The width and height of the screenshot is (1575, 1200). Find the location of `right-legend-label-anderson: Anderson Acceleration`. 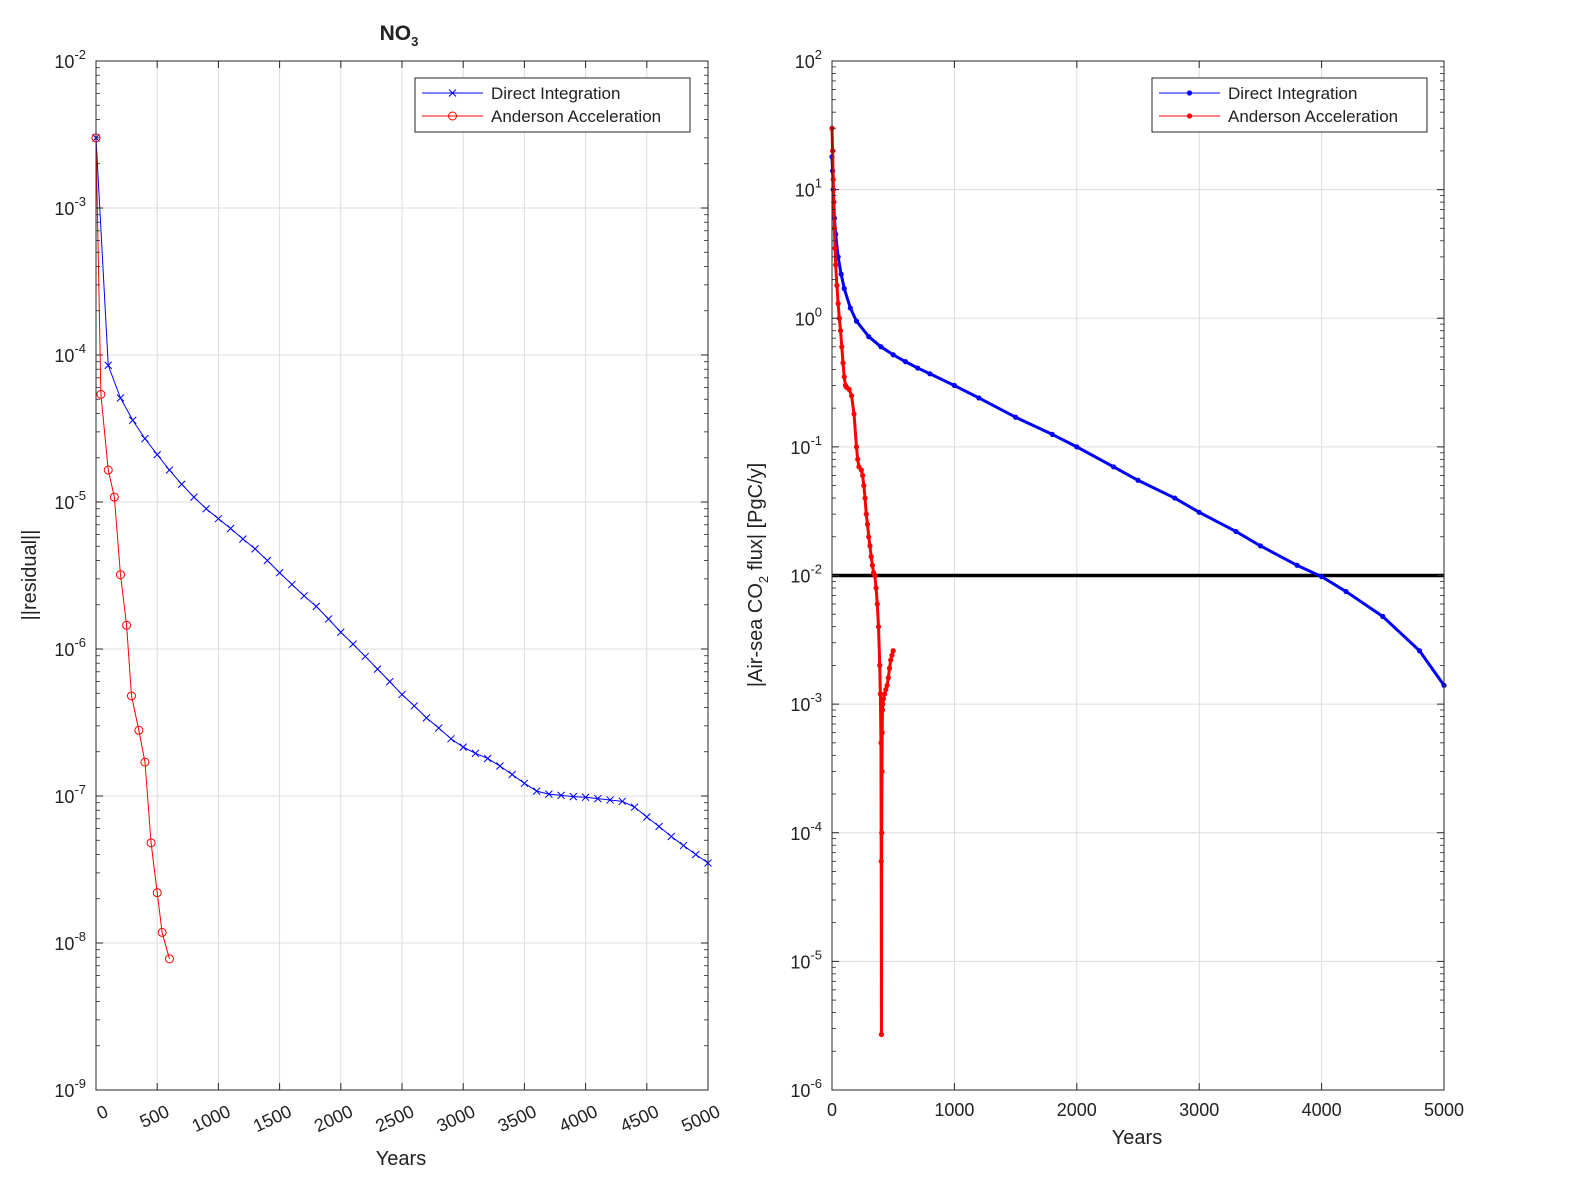

right-legend-label-anderson: Anderson Acceleration is located at coordinates (1313, 116).